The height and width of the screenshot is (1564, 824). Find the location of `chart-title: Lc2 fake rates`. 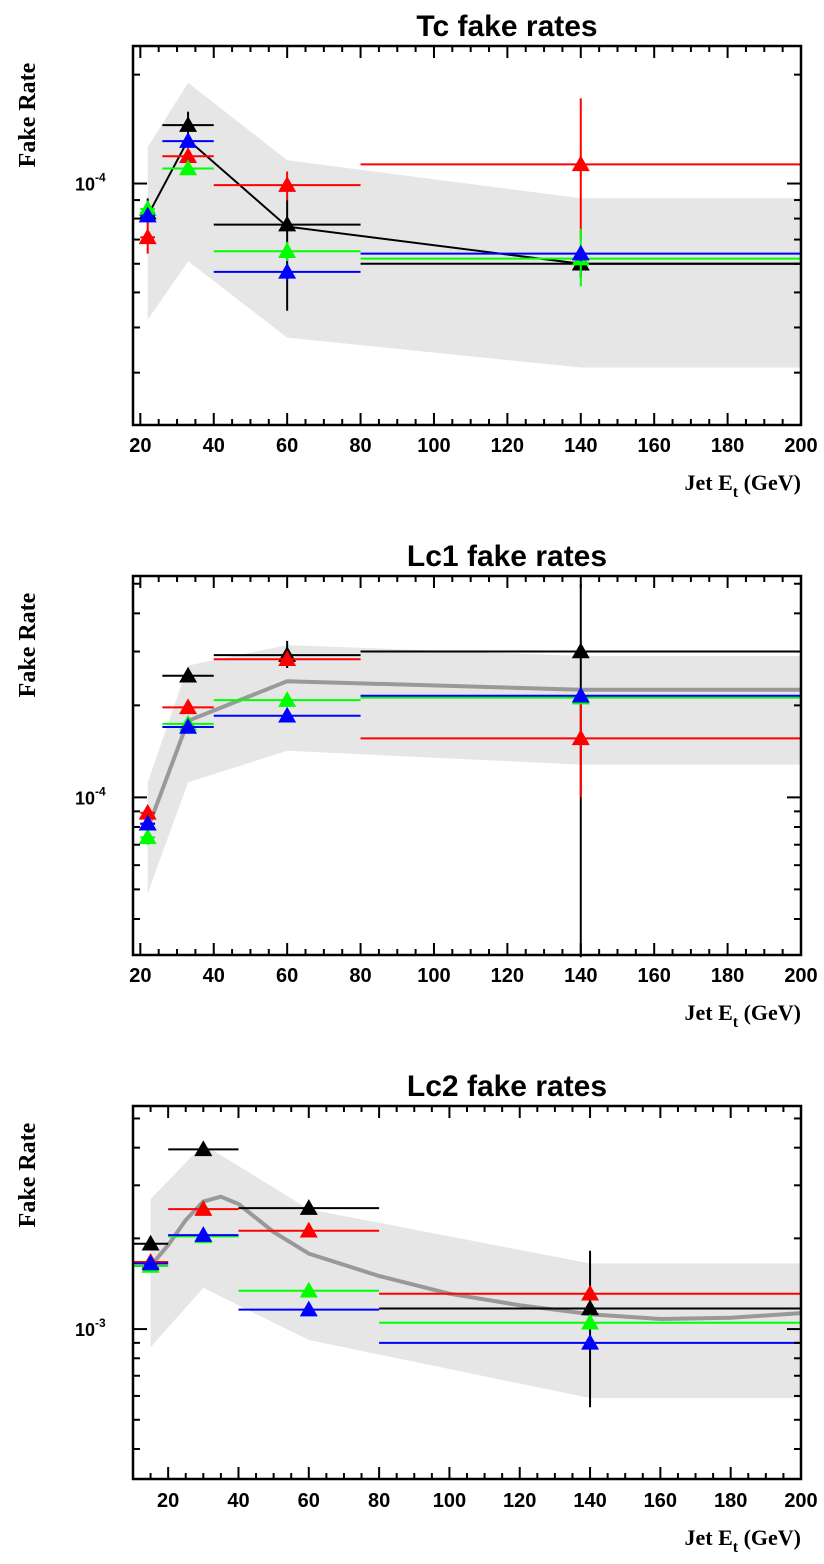

chart-title: Lc2 fake rates is located at coordinates (507, 1086).